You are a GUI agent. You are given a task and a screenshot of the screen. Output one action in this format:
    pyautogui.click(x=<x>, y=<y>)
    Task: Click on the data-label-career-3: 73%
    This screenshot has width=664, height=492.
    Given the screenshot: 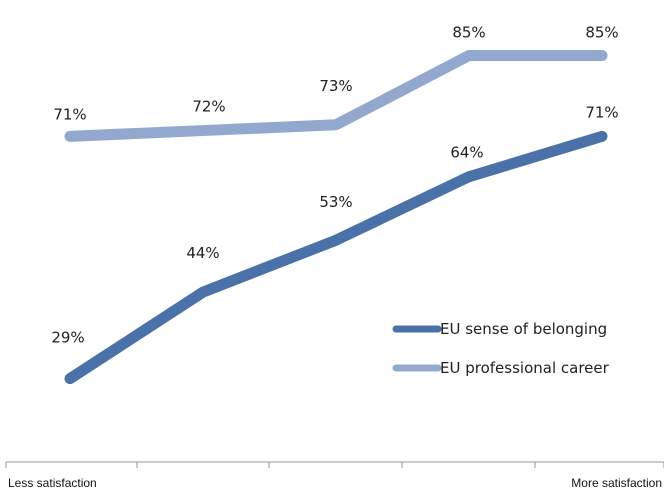 What is the action you would take?
    pyautogui.click(x=335, y=86)
    